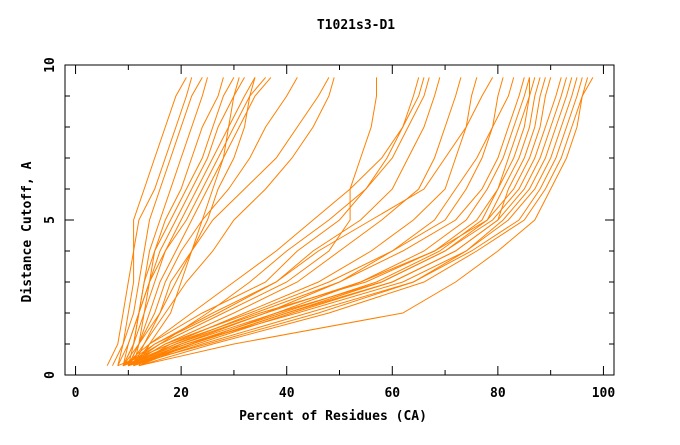  Describe the element at coordinates (333, 416) in the screenshot. I see `x-axis-label: Percent of Residues (CA)` at that location.